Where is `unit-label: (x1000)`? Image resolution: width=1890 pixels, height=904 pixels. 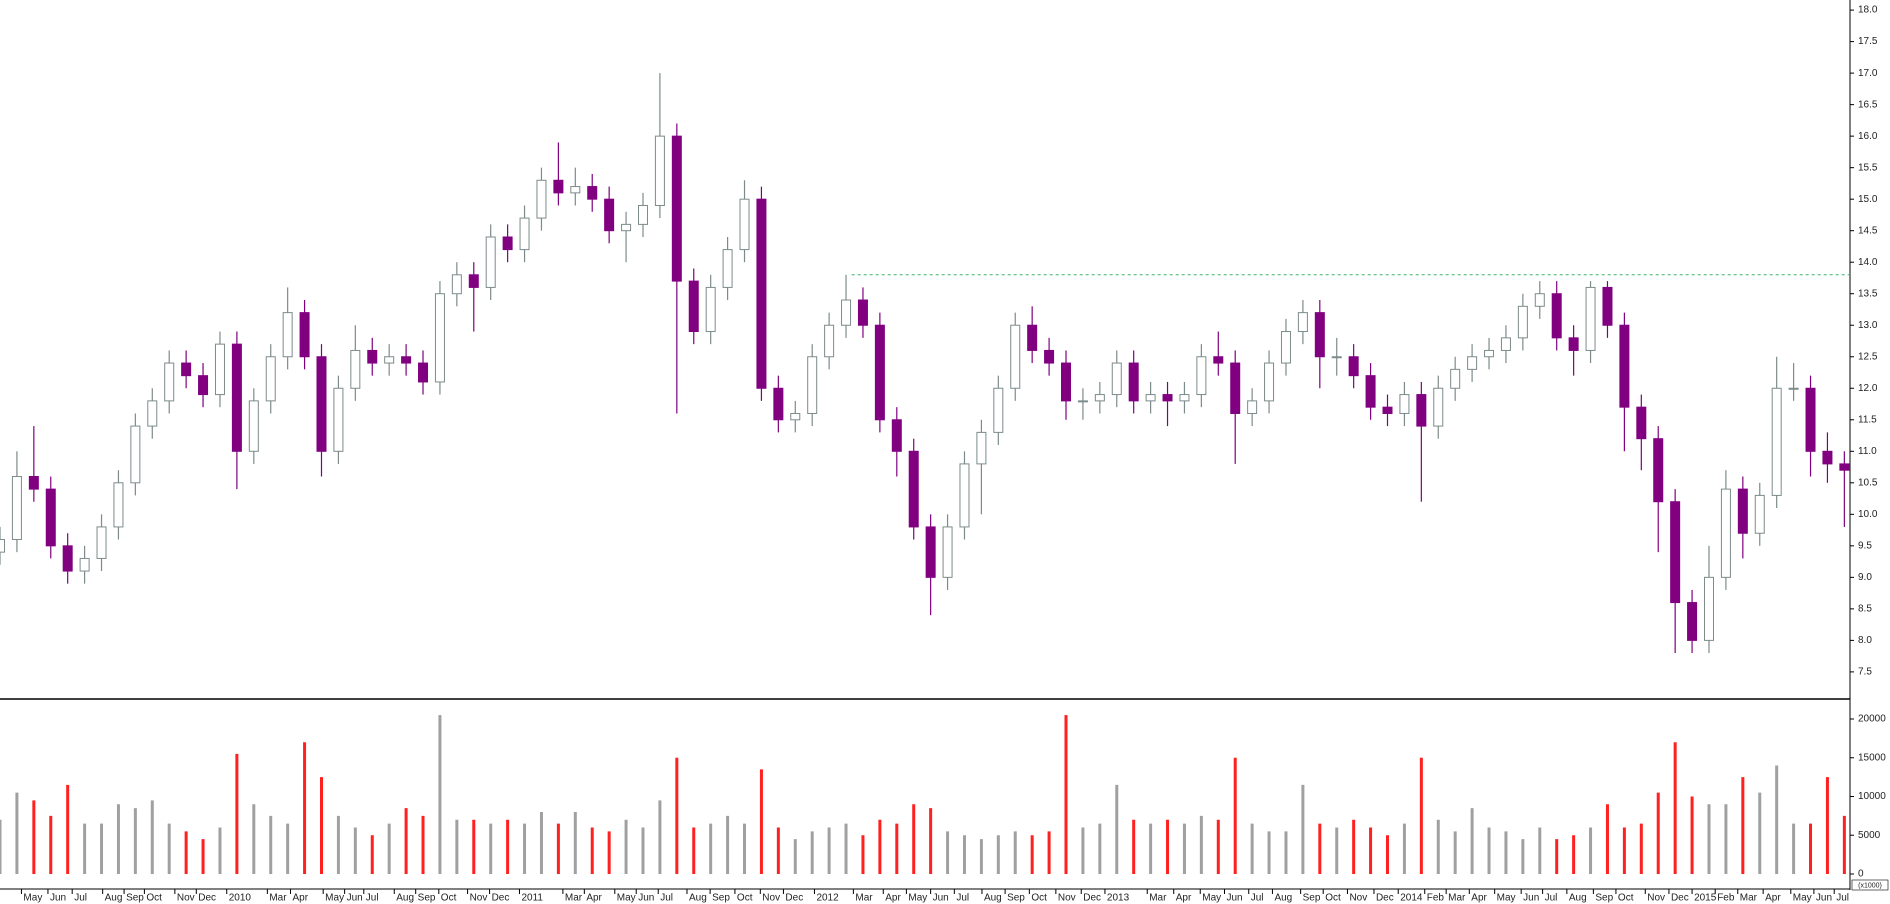
unit-label: (x1000) is located at coordinates (1870, 885).